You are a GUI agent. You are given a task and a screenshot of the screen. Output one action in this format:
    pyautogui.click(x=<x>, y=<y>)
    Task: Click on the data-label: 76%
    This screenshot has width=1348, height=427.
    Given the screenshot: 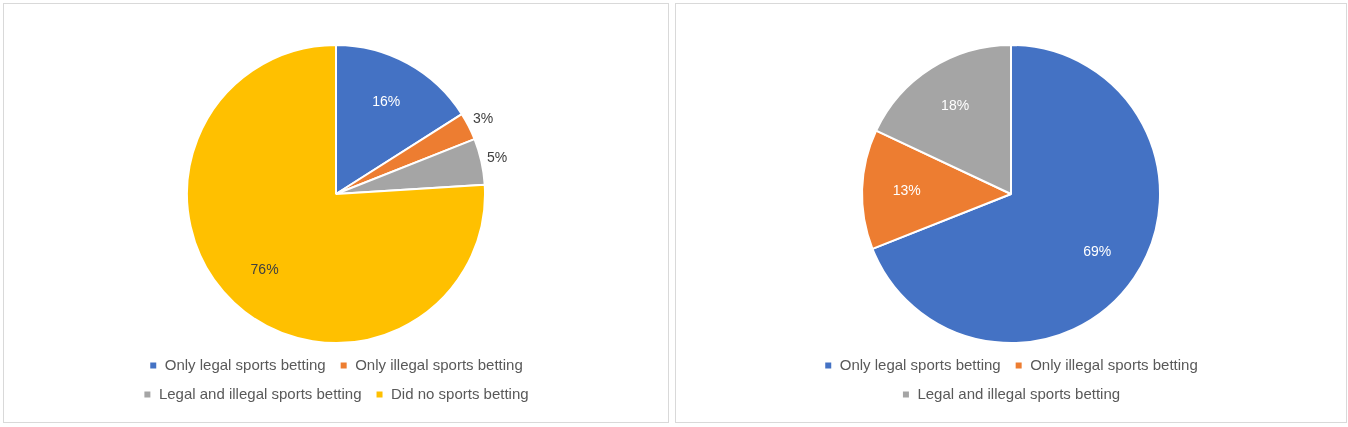 What is the action you would take?
    pyautogui.click(x=264, y=268)
    